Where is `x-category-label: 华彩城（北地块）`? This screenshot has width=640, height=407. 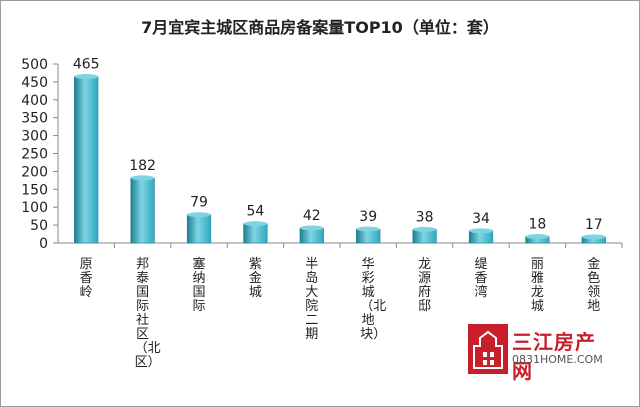
x-category-label: 华彩城（北地块） is located at coordinates (373, 299).